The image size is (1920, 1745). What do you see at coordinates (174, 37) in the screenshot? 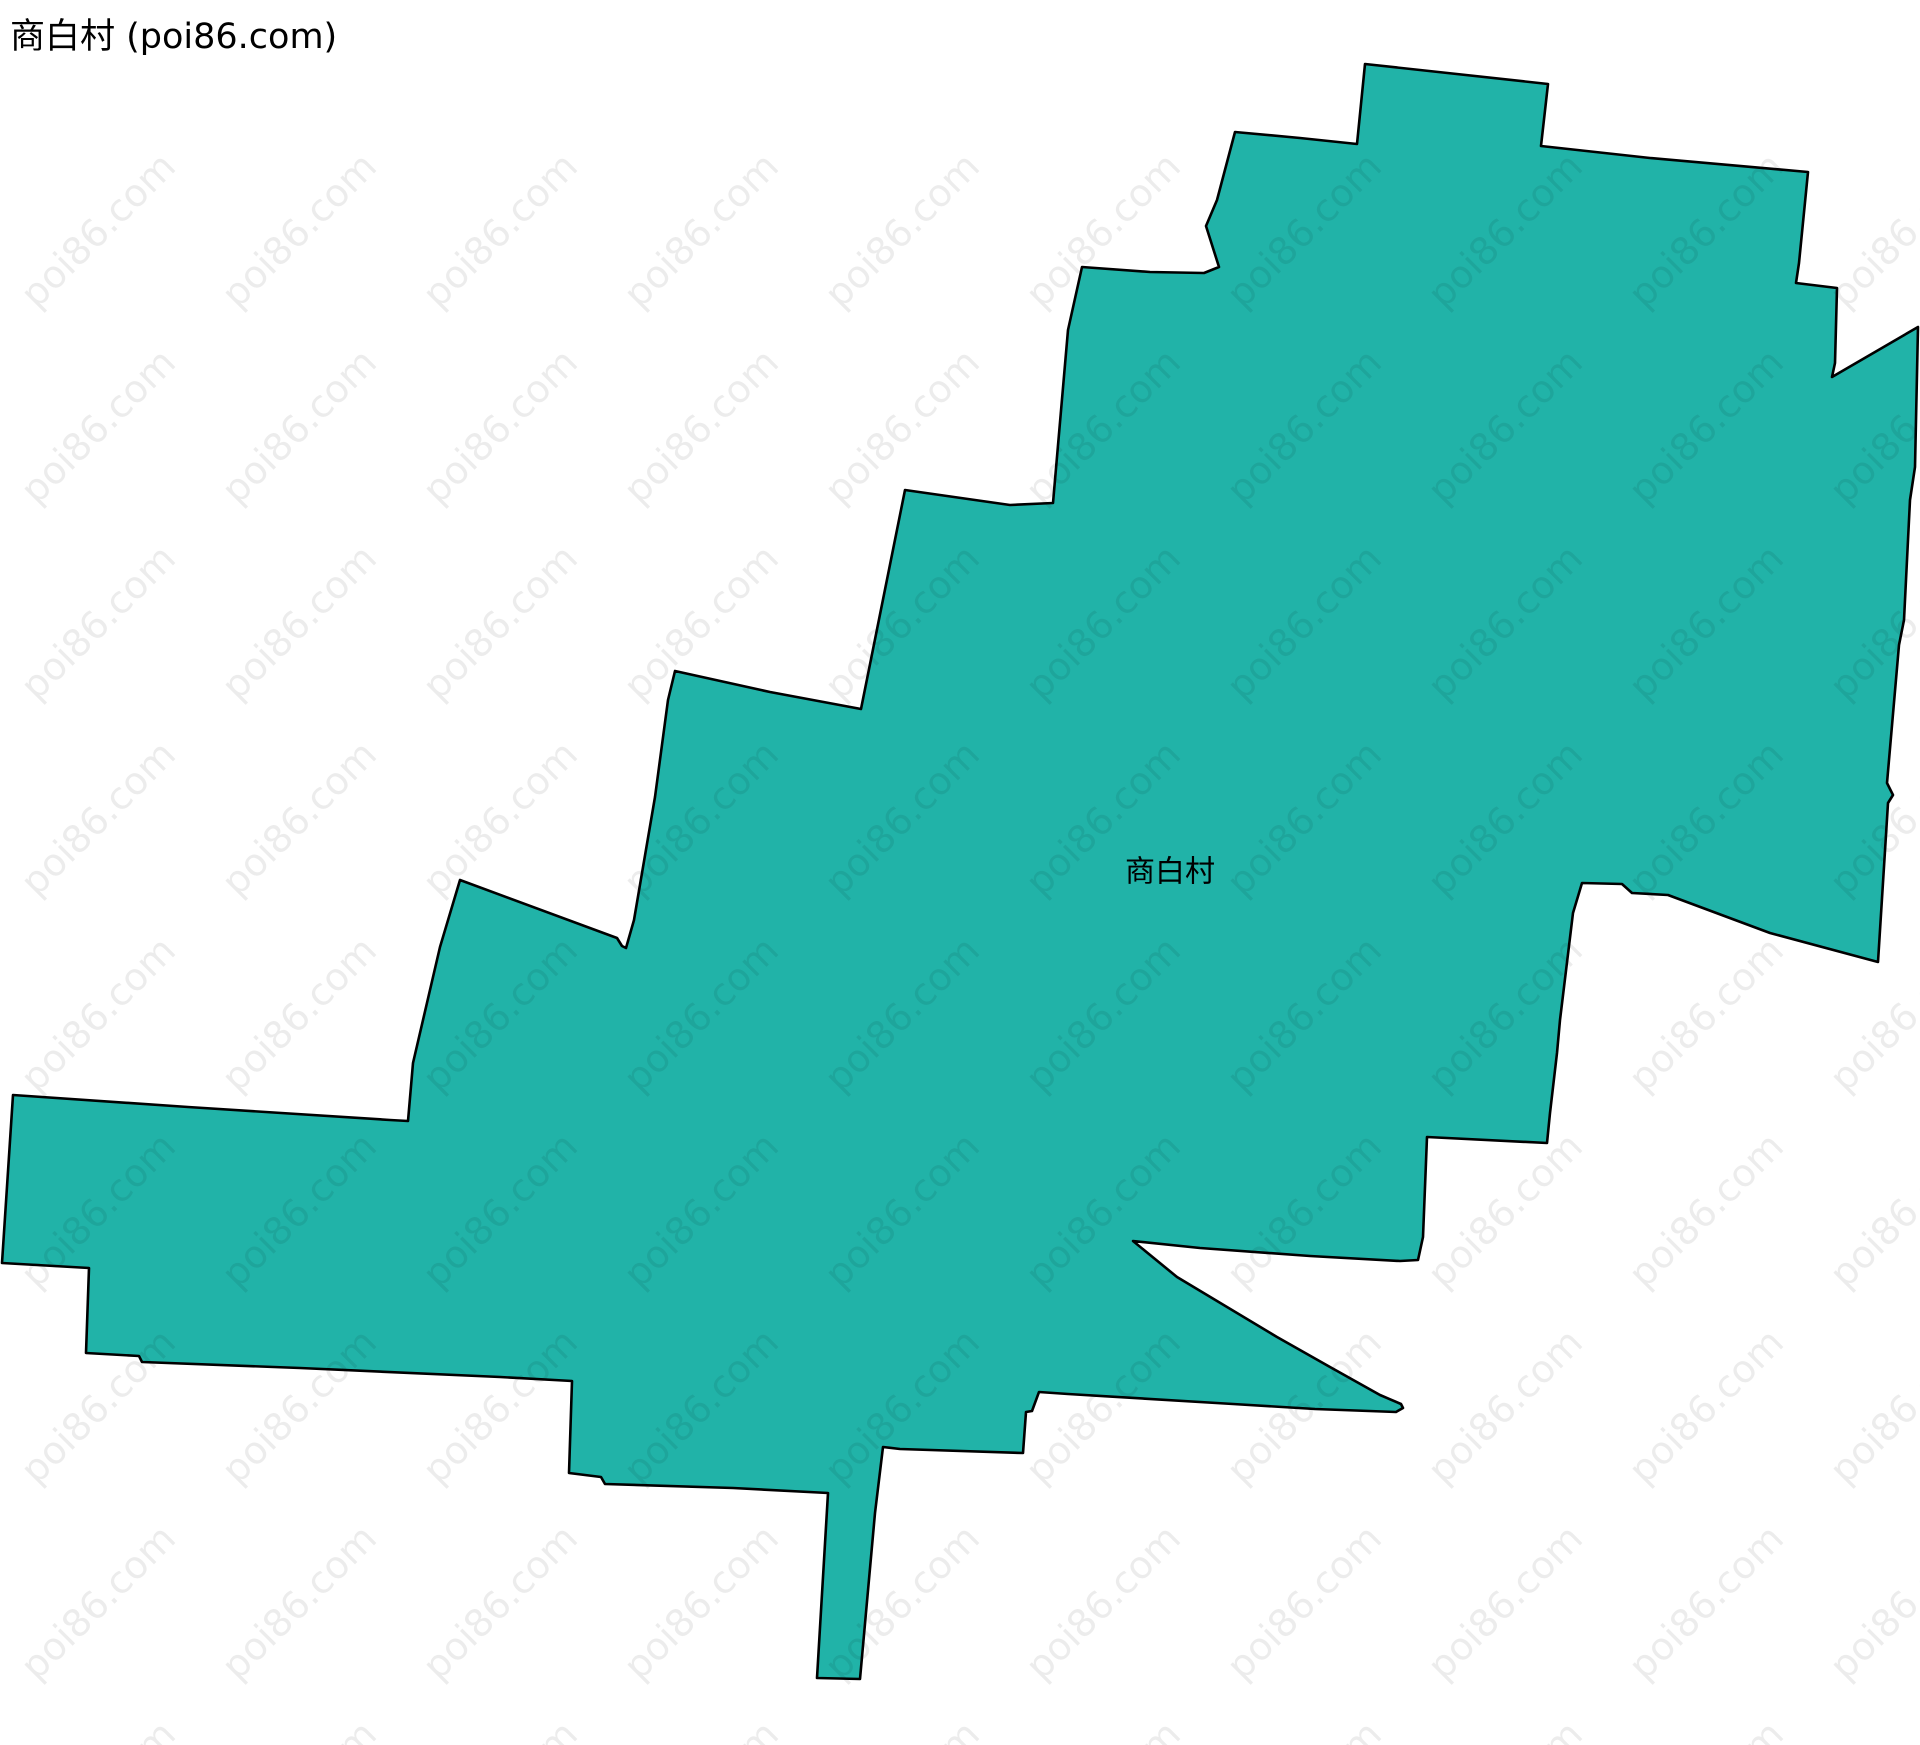
I see `page-title: 商白村 (poi86.com)` at bounding box center [174, 37].